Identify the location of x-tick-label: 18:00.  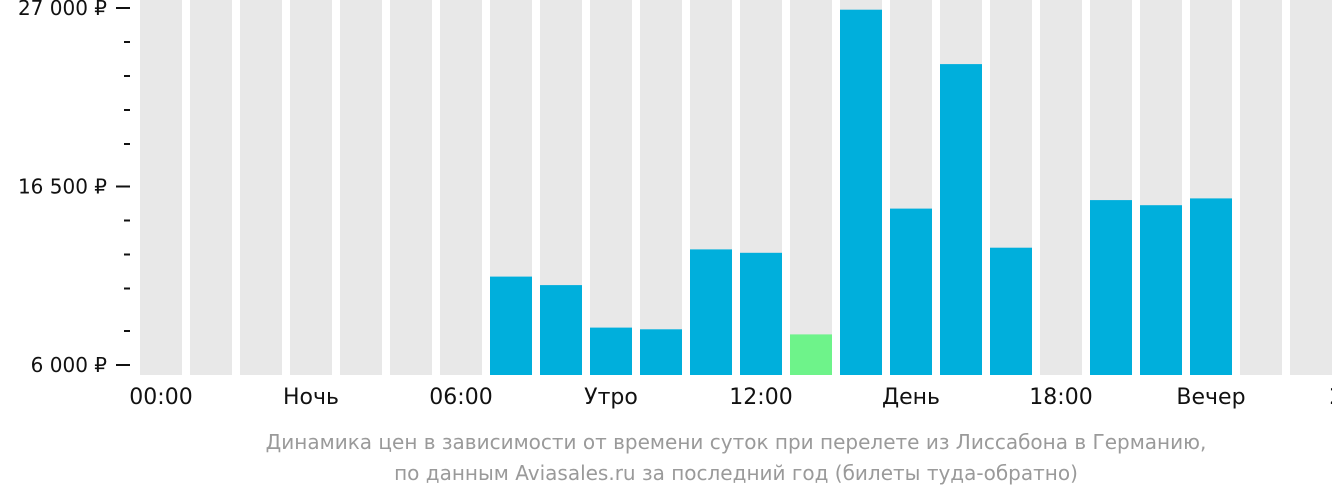
(1060, 397).